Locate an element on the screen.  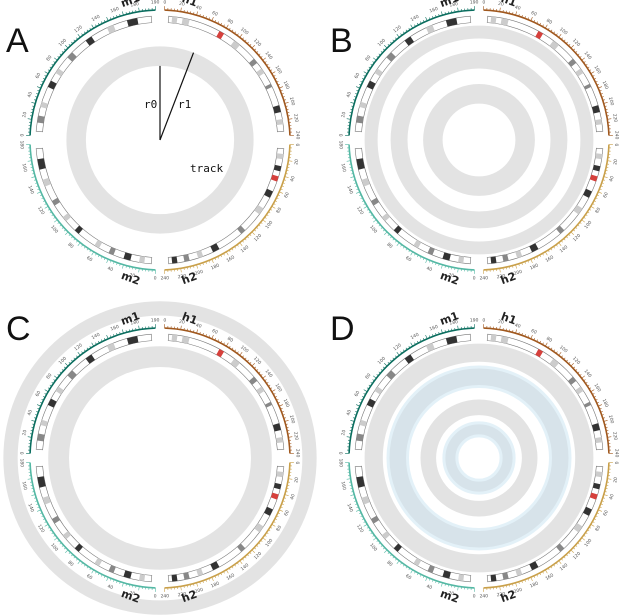
track-ring is located at coordinates (160, 458).